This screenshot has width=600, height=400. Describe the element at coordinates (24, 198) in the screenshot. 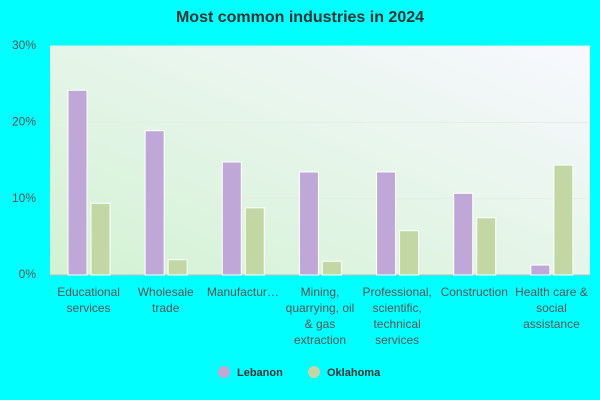

I see `y-tick-label: 10%` at that location.